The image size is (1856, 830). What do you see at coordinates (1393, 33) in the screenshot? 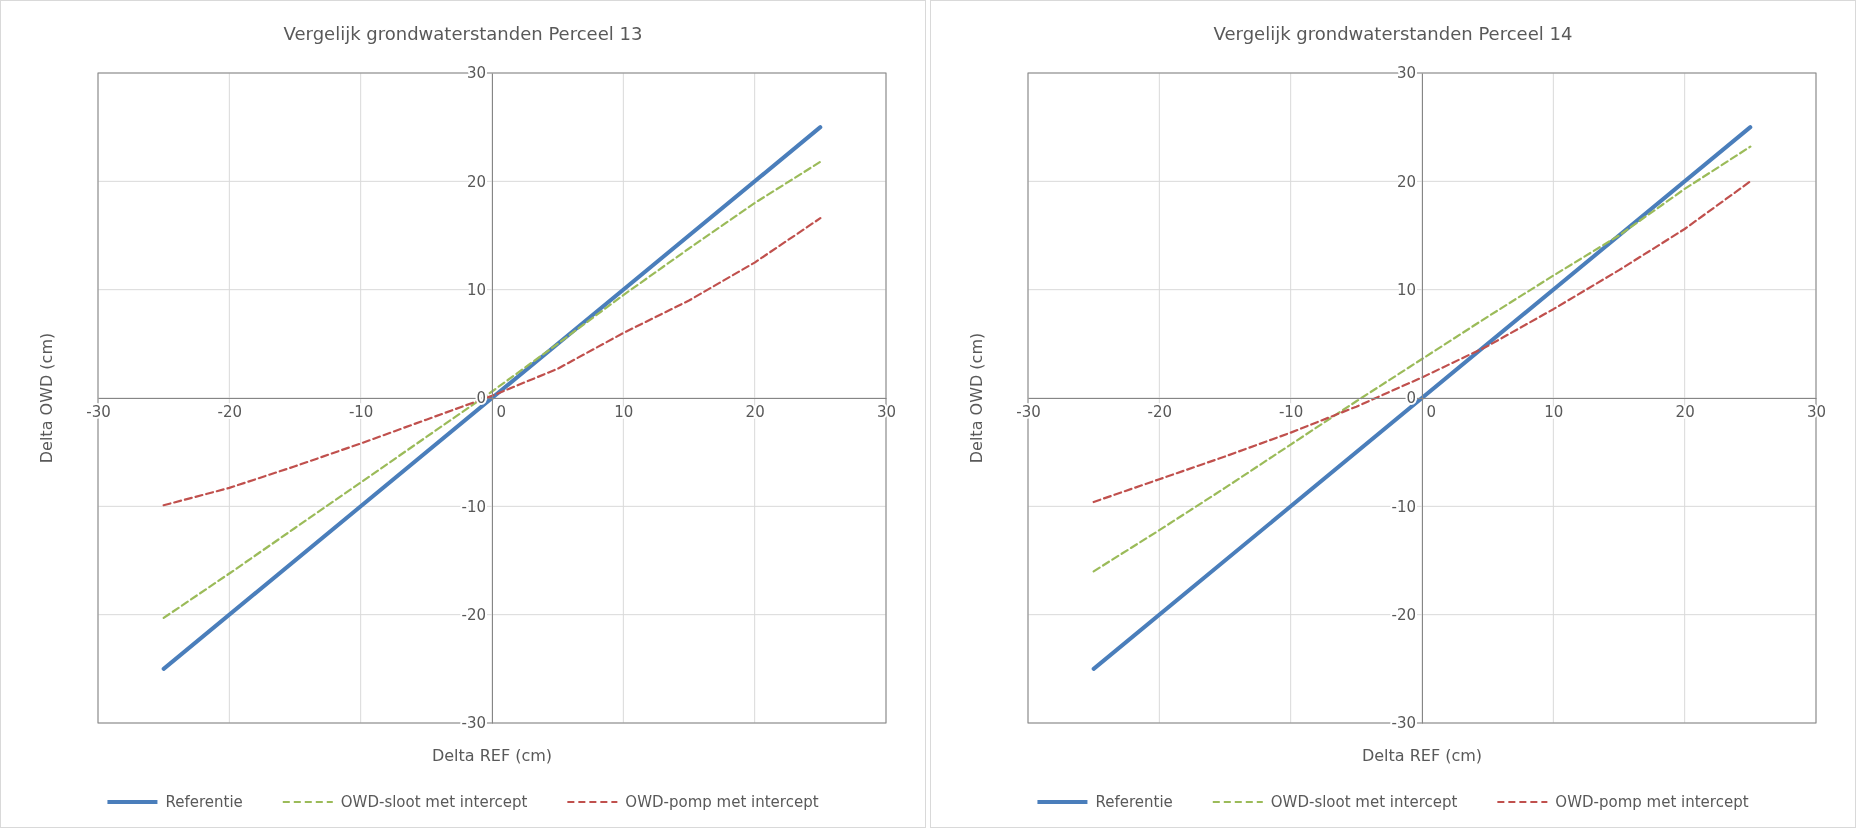
I see `chart-title: Vergelijk grondwaterstanden Perceel 14` at bounding box center [1393, 33].